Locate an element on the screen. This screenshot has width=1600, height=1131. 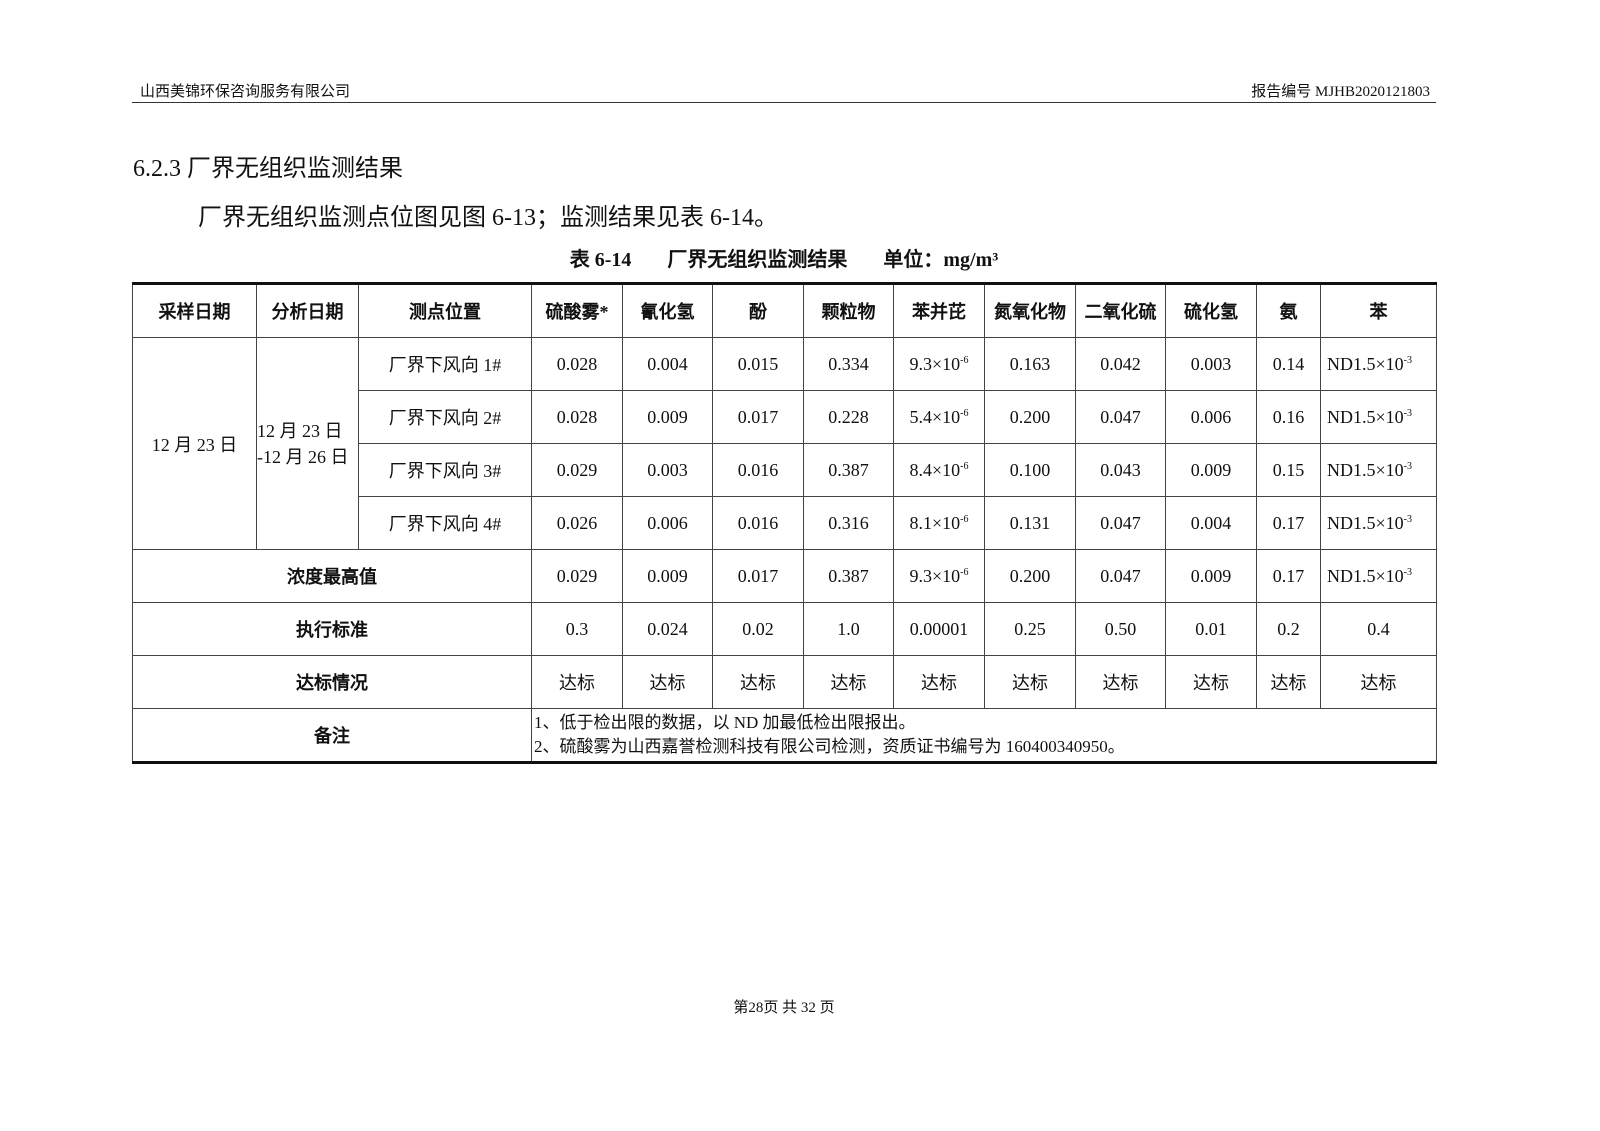
table-title: 厂界无组织监测结果 is located at coordinates (757, 260).